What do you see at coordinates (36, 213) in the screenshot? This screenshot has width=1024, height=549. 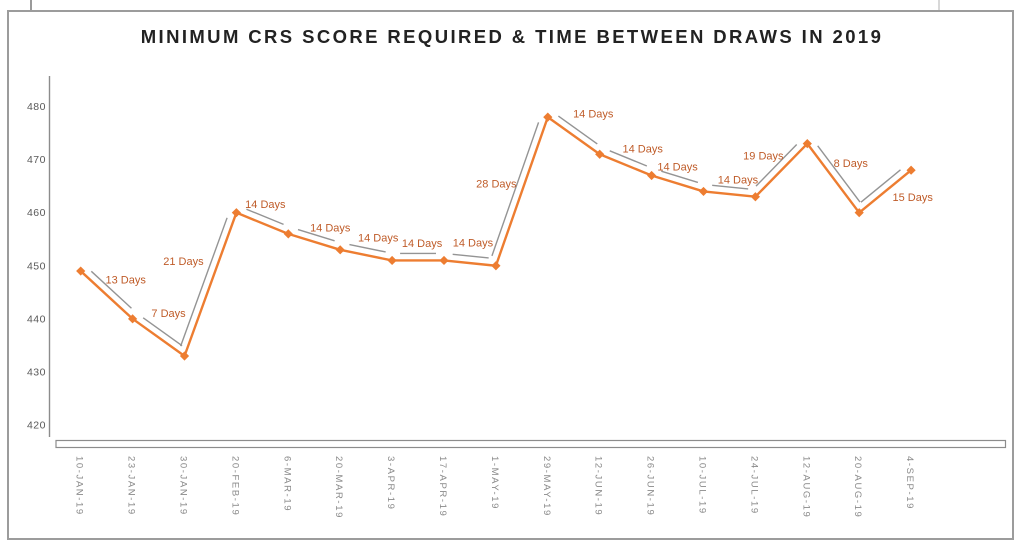 I see `y-tick-label: 460` at bounding box center [36, 213].